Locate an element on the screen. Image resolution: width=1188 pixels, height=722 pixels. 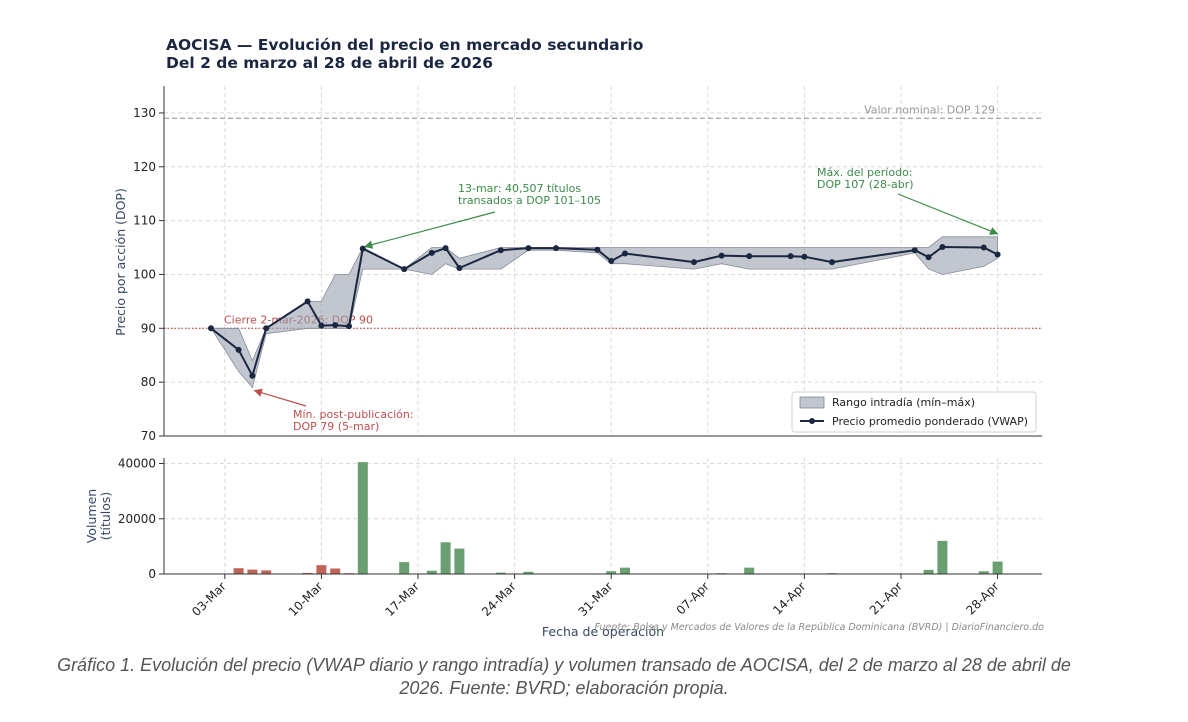
x-tick-label: 28-Apr is located at coordinates (982, 598).